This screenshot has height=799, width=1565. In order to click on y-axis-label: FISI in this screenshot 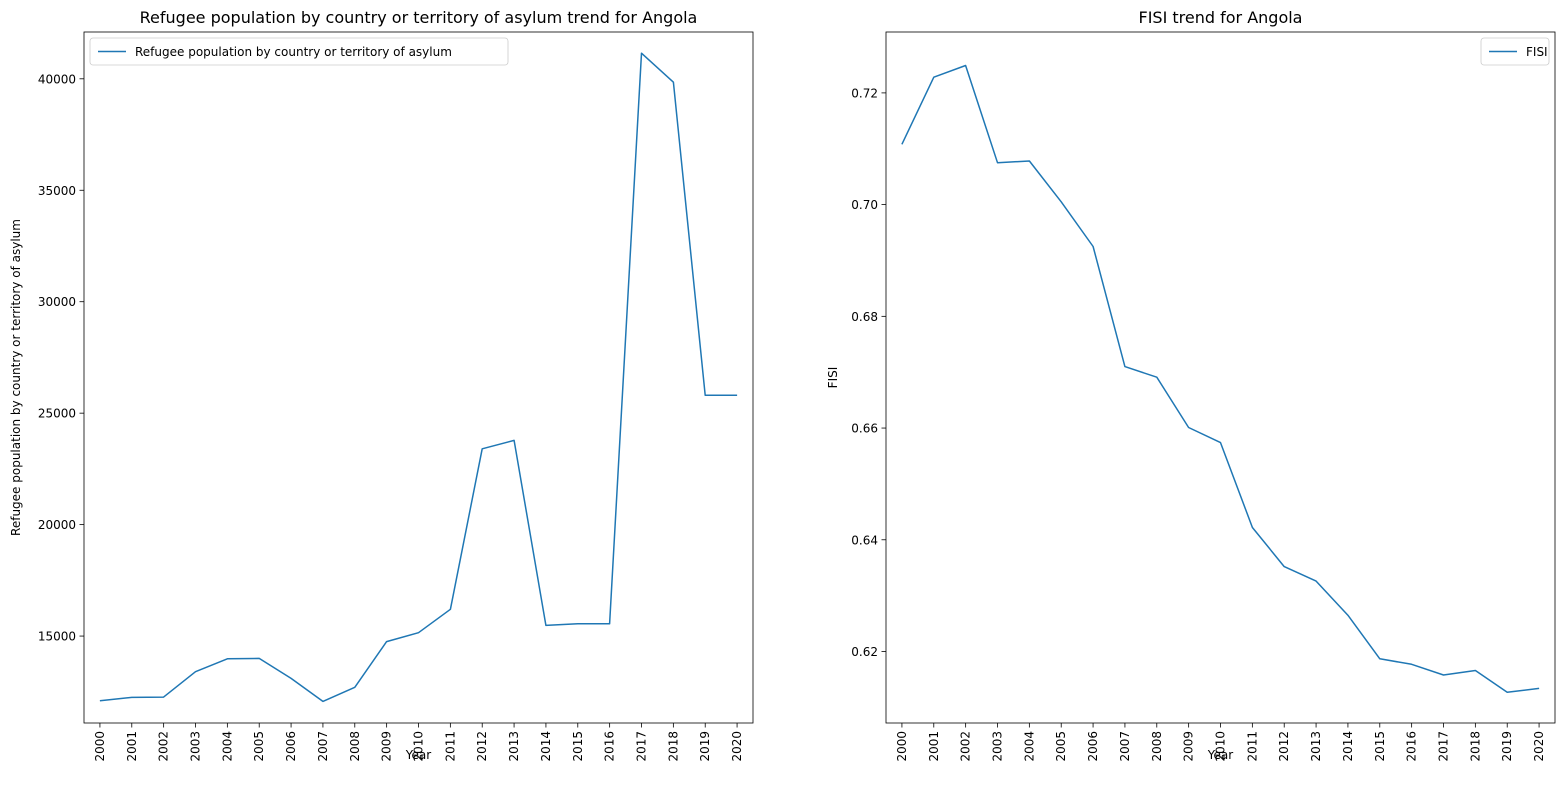, I will do `click(833, 378)`.